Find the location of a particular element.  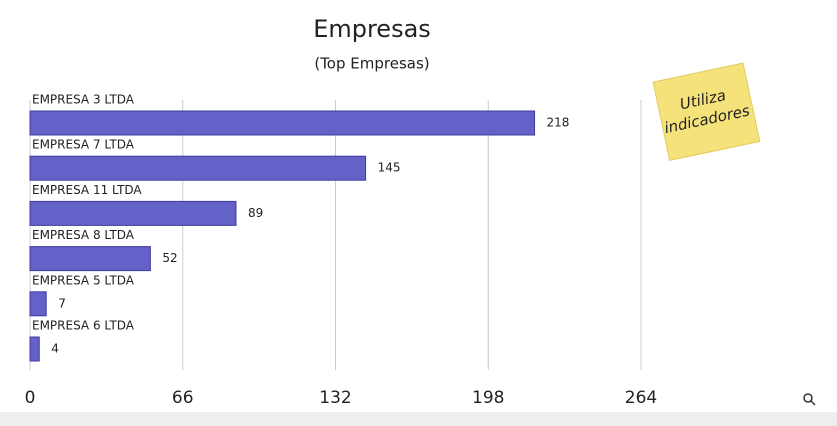

search-lens is located at coordinates (808, 398).